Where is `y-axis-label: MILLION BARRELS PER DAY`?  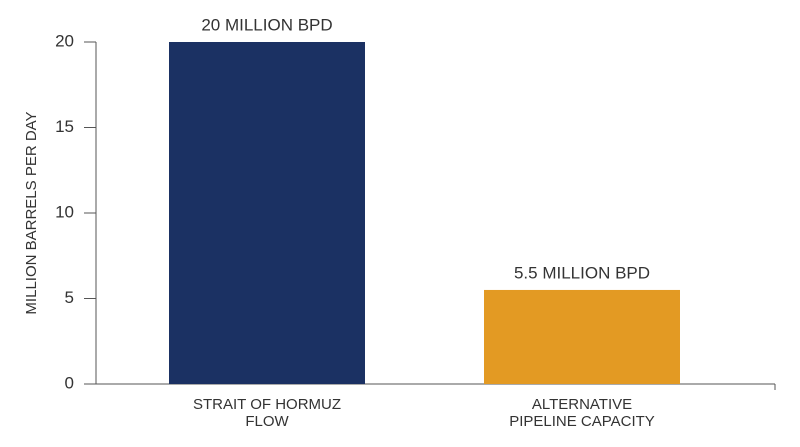
y-axis-label: MILLION BARRELS PER DAY is located at coordinates (31, 212).